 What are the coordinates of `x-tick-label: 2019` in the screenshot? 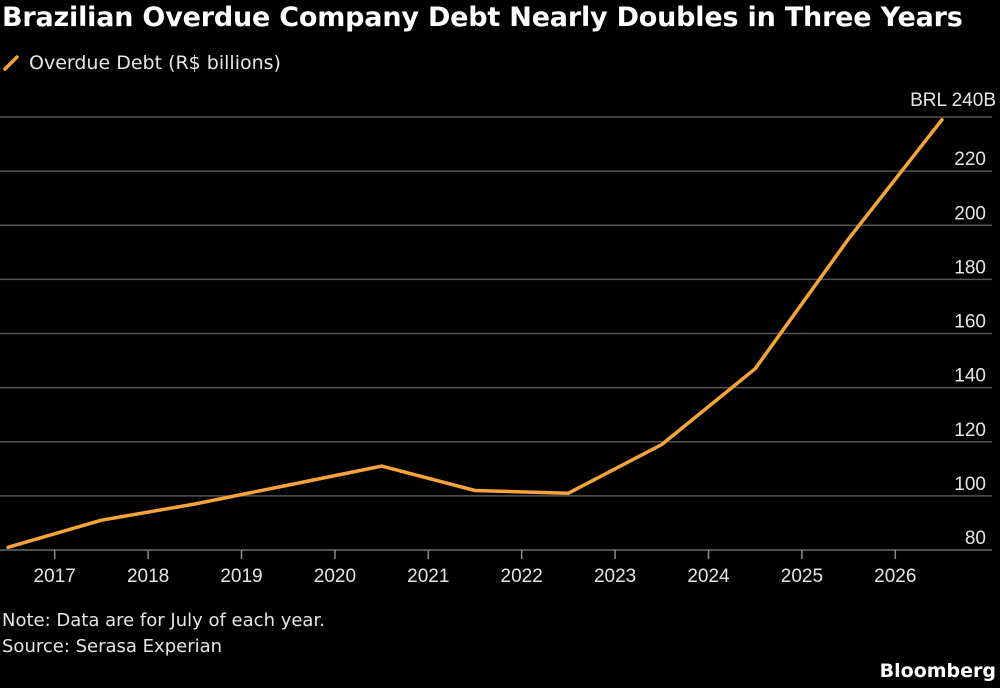 It's located at (241, 576).